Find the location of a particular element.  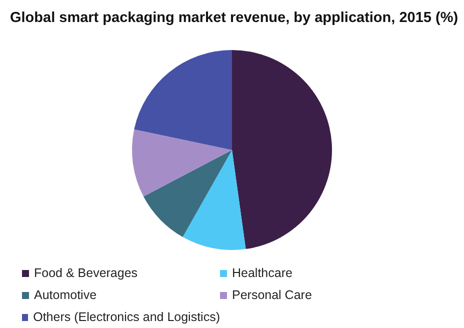

legend-label: Others (Electronics and Logistics) is located at coordinates (126, 317).